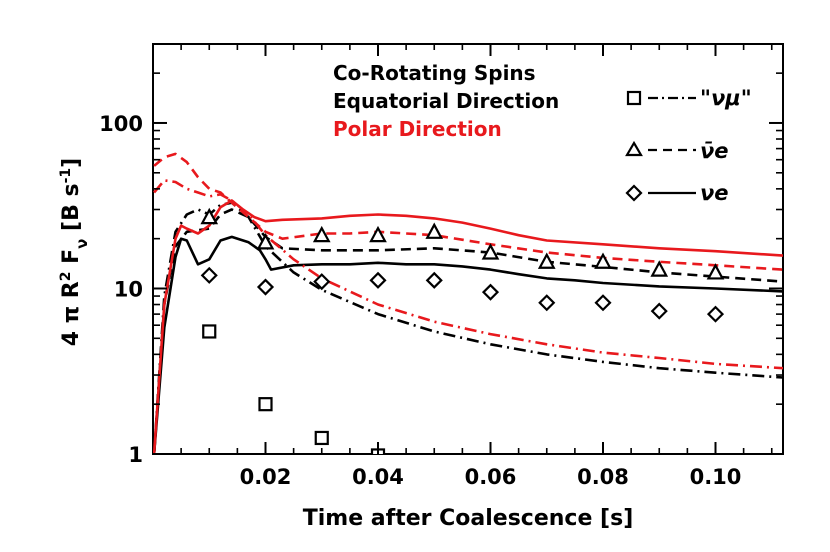 The image size is (830, 552). What do you see at coordinates (71, 313) in the screenshot?
I see `y-axis-title-prefix: 4 π R` at bounding box center [71, 313].